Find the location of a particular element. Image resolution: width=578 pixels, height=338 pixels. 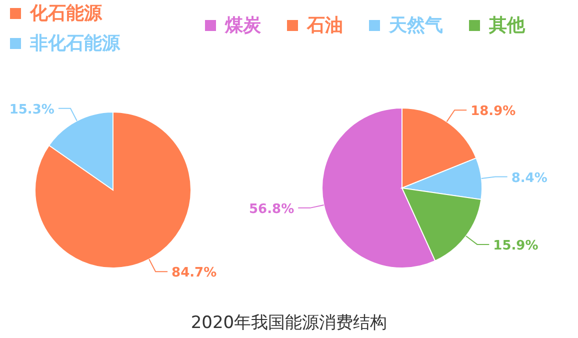

legend-label: 其他 is located at coordinates (507, 25).